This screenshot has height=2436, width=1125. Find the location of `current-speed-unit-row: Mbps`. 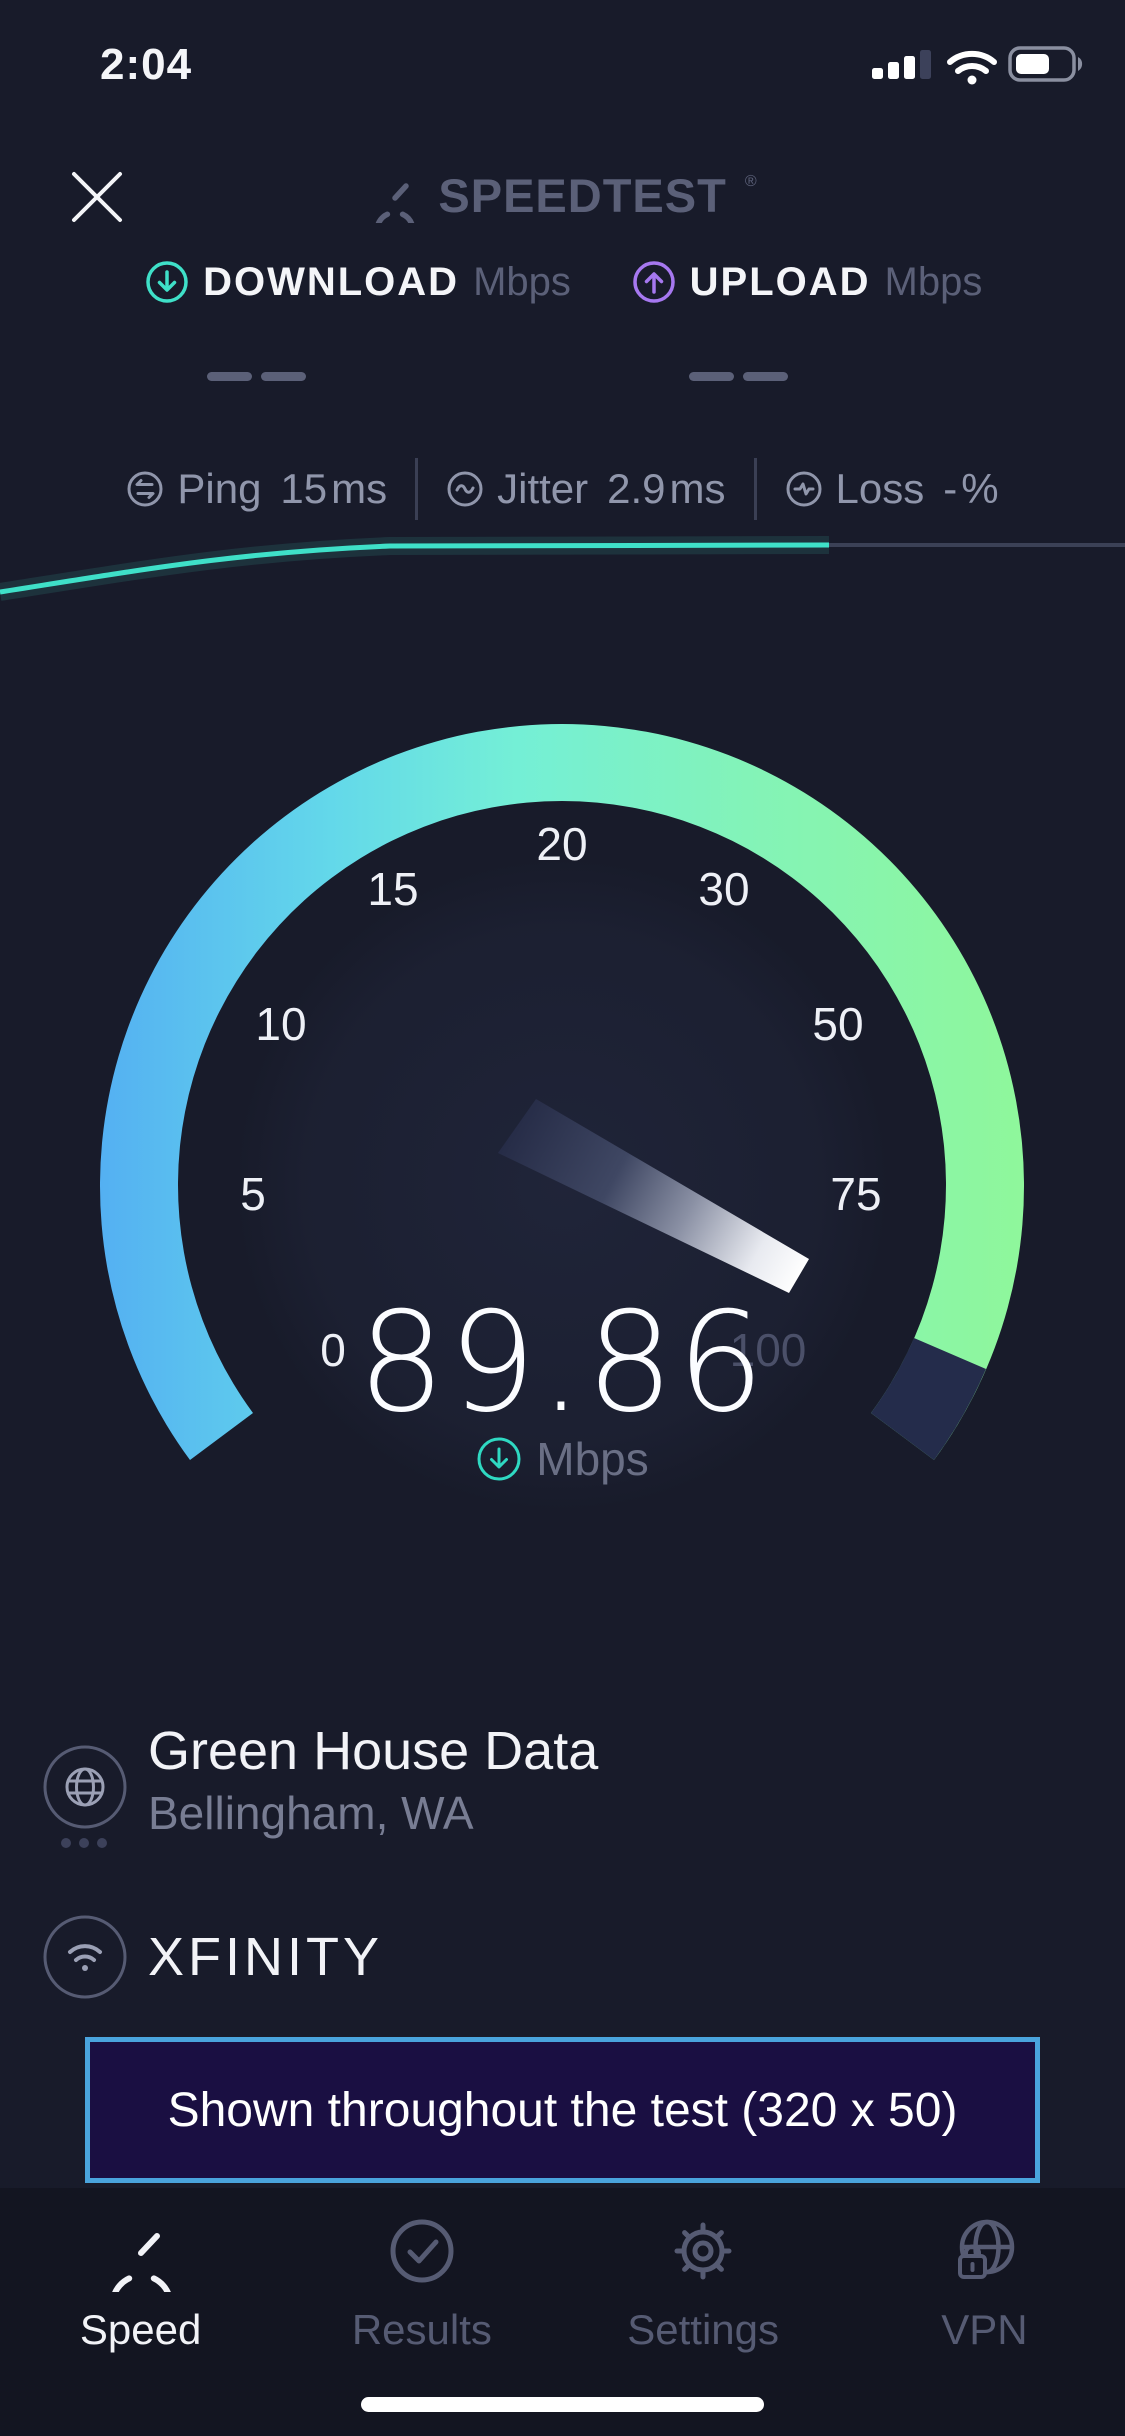

current-speed-unit-row: Mbps is located at coordinates (562, 1459).